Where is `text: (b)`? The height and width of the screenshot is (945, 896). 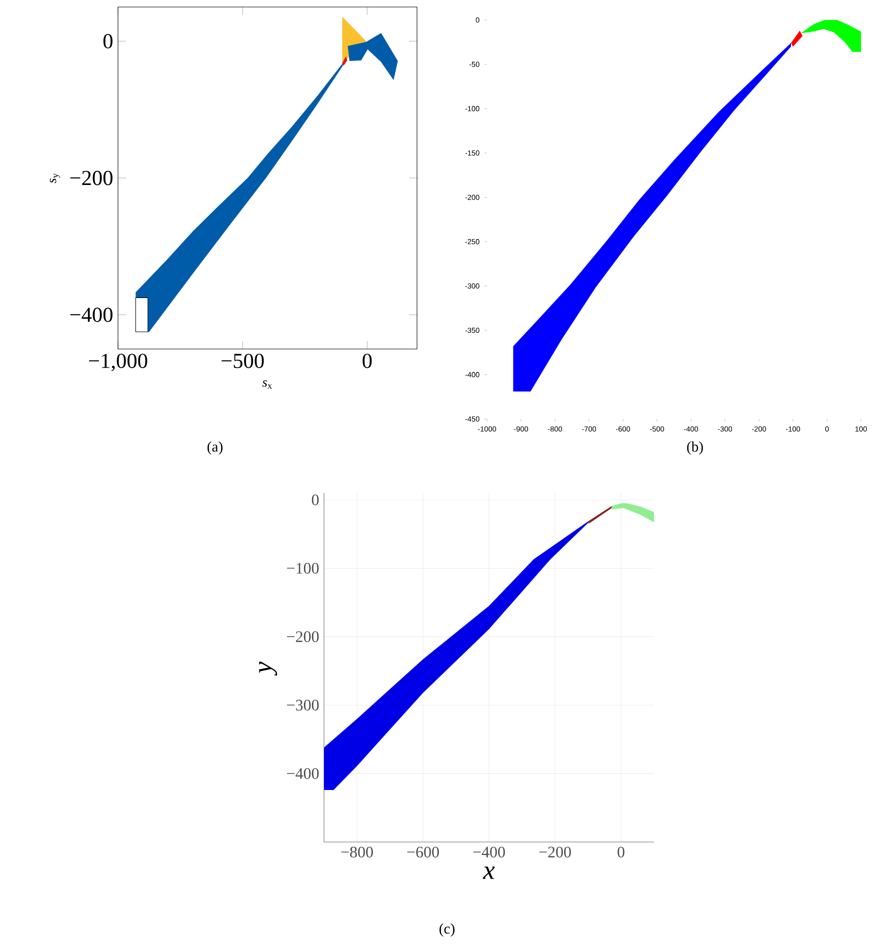 text: (b) is located at coordinates (695, 448).